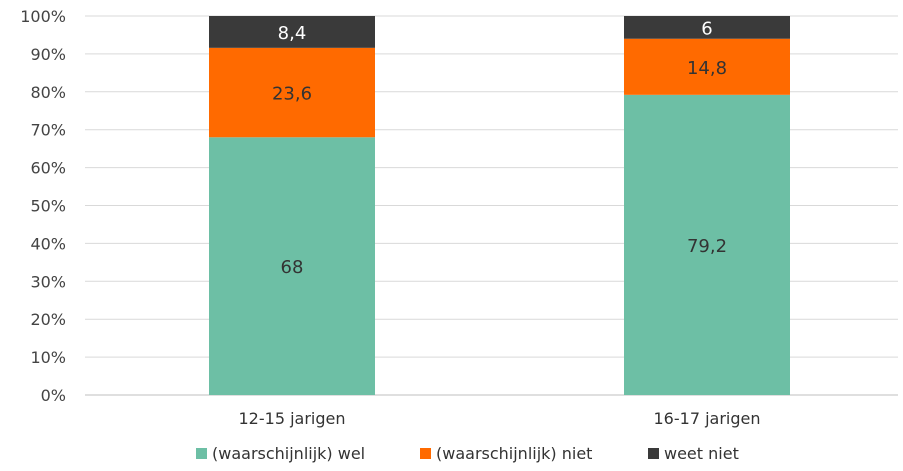 The image size is (903, 471). Describe the element at coordinates (48, 206) in the screenshot. I see `y-tick-label: 50%` at that location.